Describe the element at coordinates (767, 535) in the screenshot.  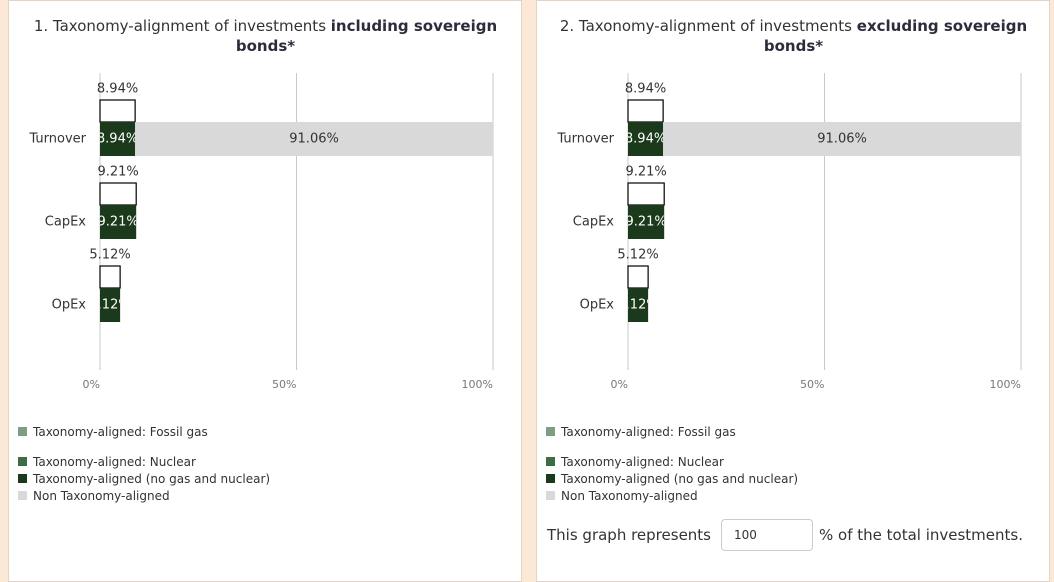
I see `percent-input: 100` at that location.